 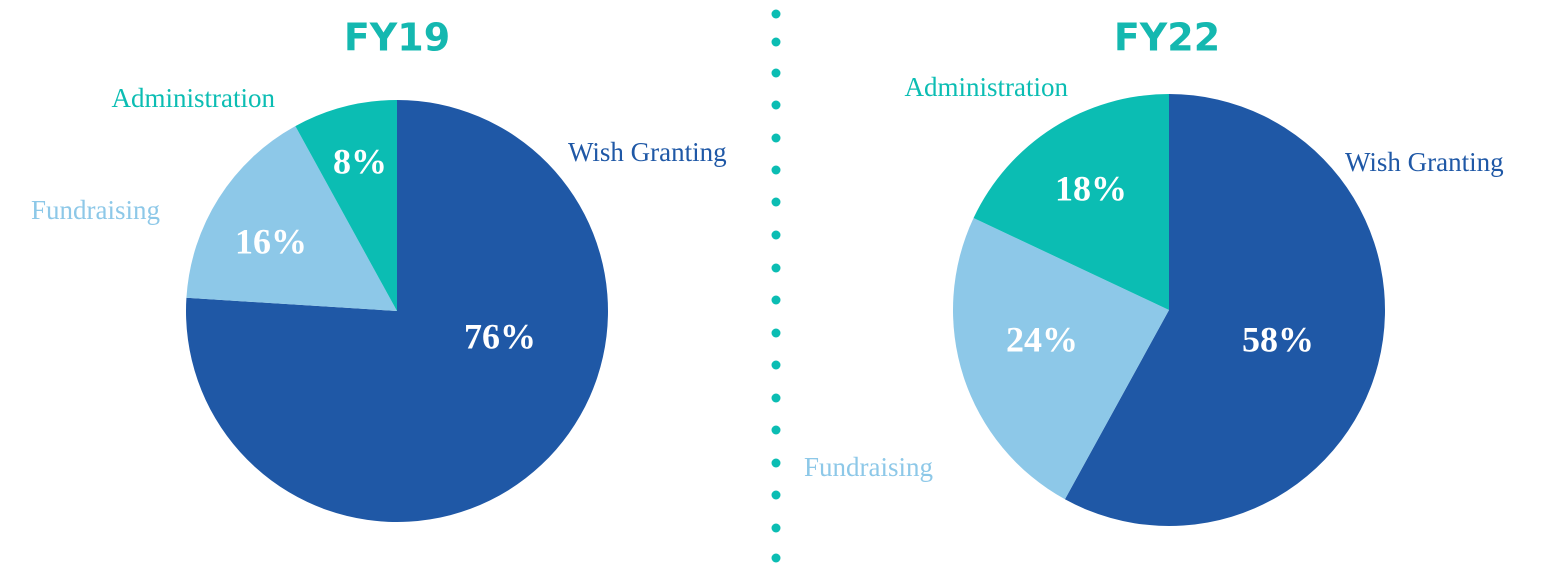 I want to click on divider, so click(x=776, y=286).